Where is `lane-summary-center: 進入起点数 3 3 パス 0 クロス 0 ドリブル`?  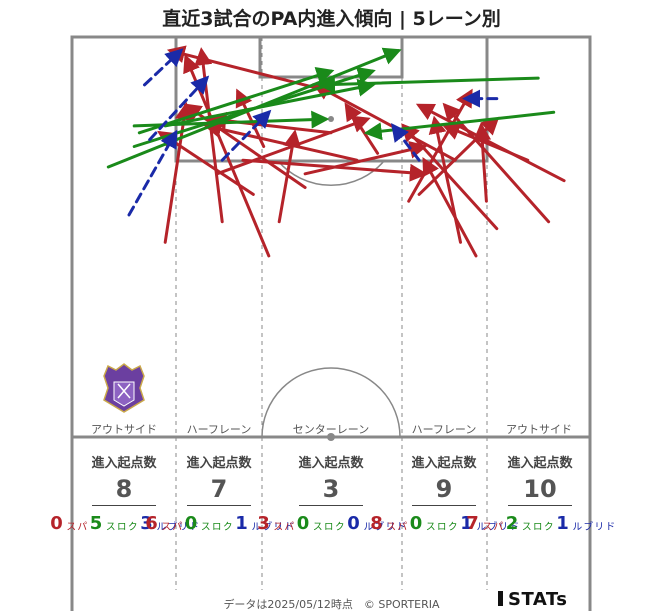
lane-summary-center: 進入起点数 3 3 パス 0 クロス 0 ドリブル is located at coordinates (331, 493).